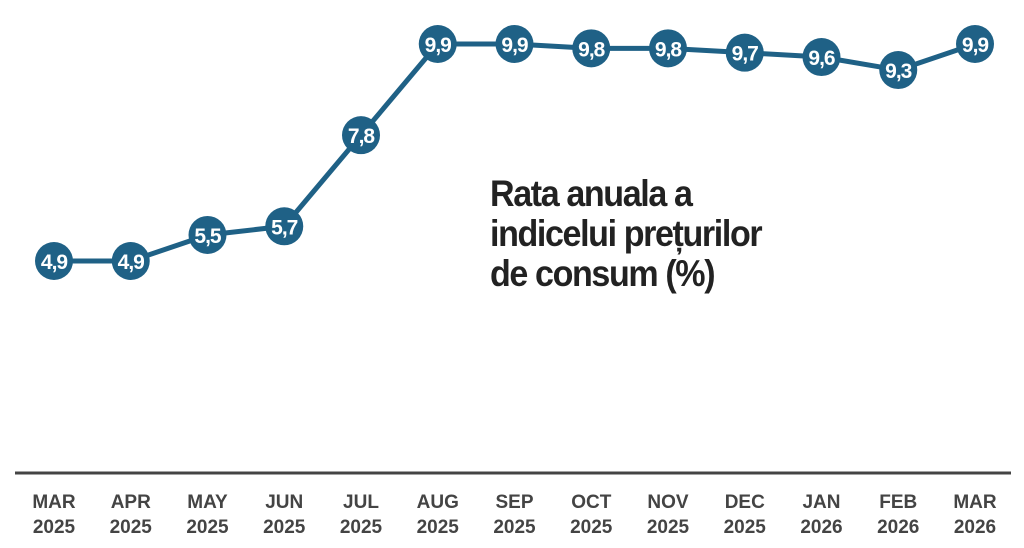 The image size is (1024, 548). I want to click on x-tick-label-month: SEP, so click(514, 502).